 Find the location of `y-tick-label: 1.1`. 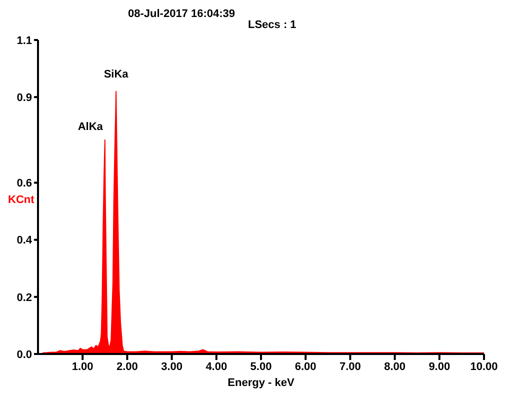

y-tick-label: 1.1 is located at coordinates (24, 40).